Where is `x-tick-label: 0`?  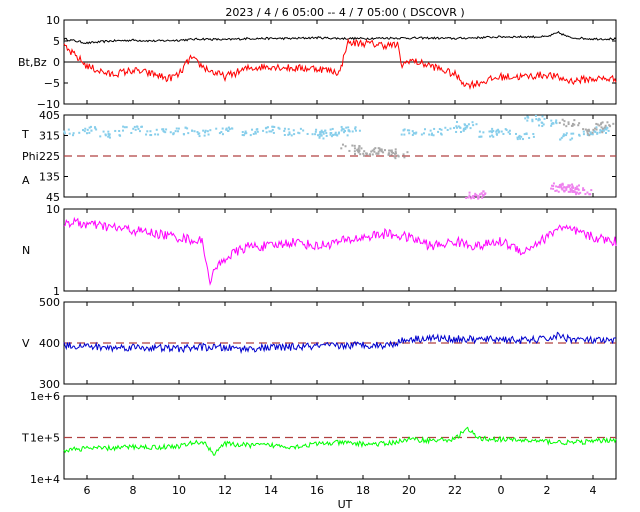 x-tick-label: 0 is located at coordinates (501, 490).